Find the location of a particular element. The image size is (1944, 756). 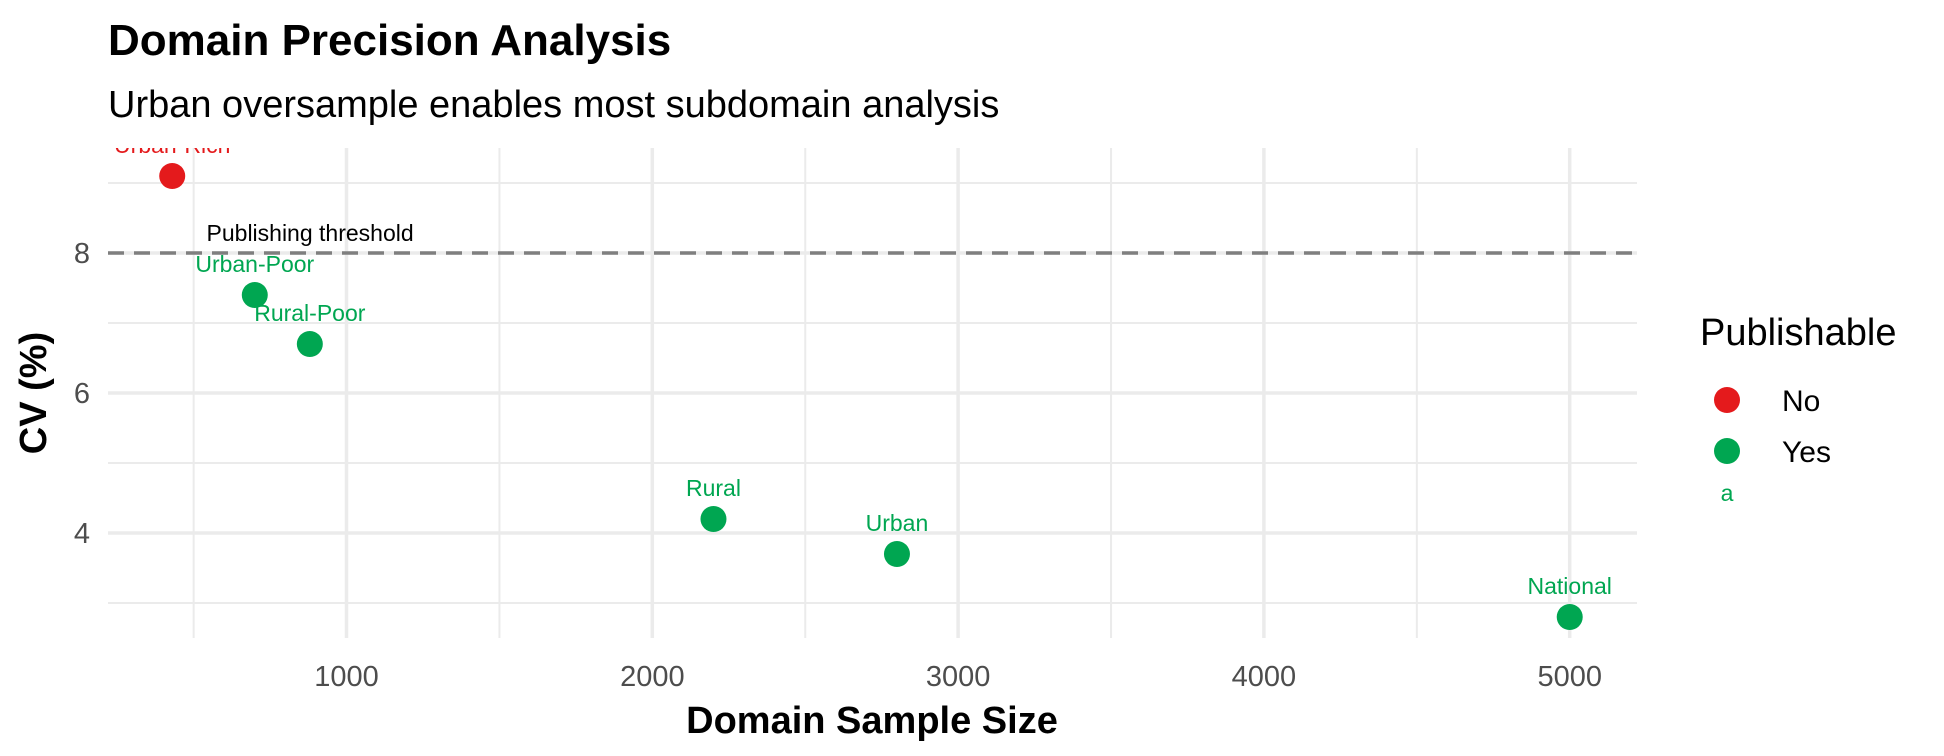

y-tick-labels: 4 6 8 is located at coordinates (82, 394).